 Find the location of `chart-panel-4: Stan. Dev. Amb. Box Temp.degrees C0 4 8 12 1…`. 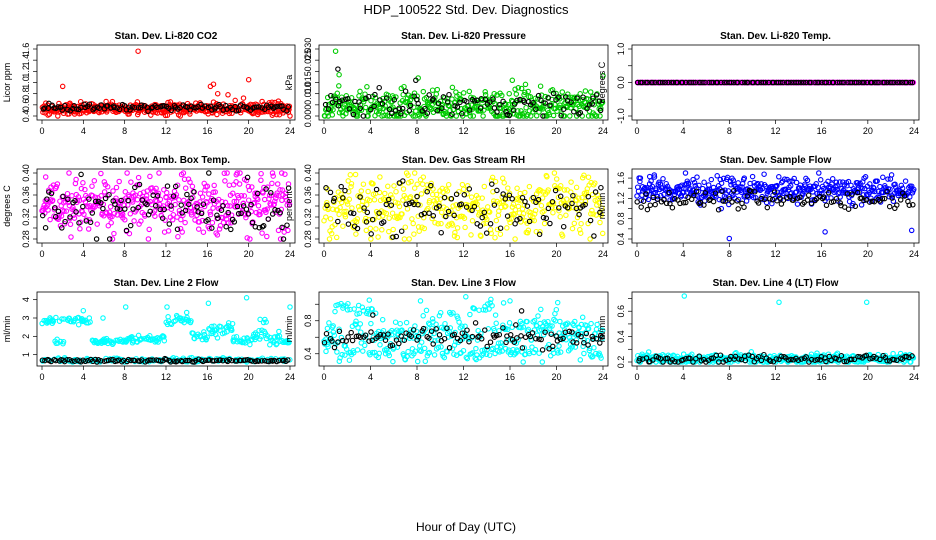

chart-panel-4: Stan. Dev. Amb. Box Temp.degrees C0 4 8 12 1… is located at coordinates (149, 207).